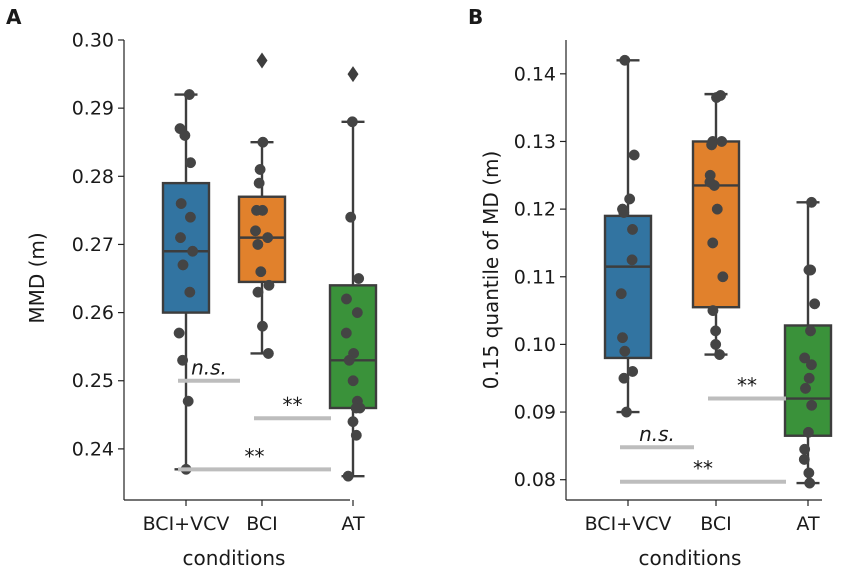  What do you see at coordinates (186, 282) in the screenshot?
I see `box-bci-vcv-a` at bounding box center [186, 282].